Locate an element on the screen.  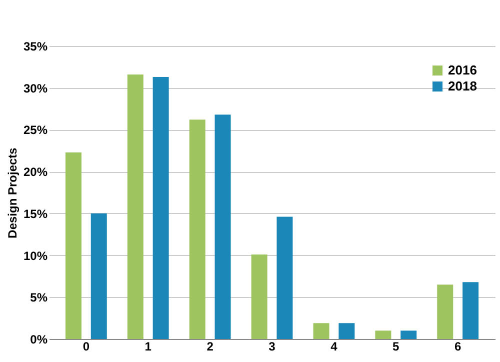
x-tick-label: 0 is located at coordinates (86, 347).